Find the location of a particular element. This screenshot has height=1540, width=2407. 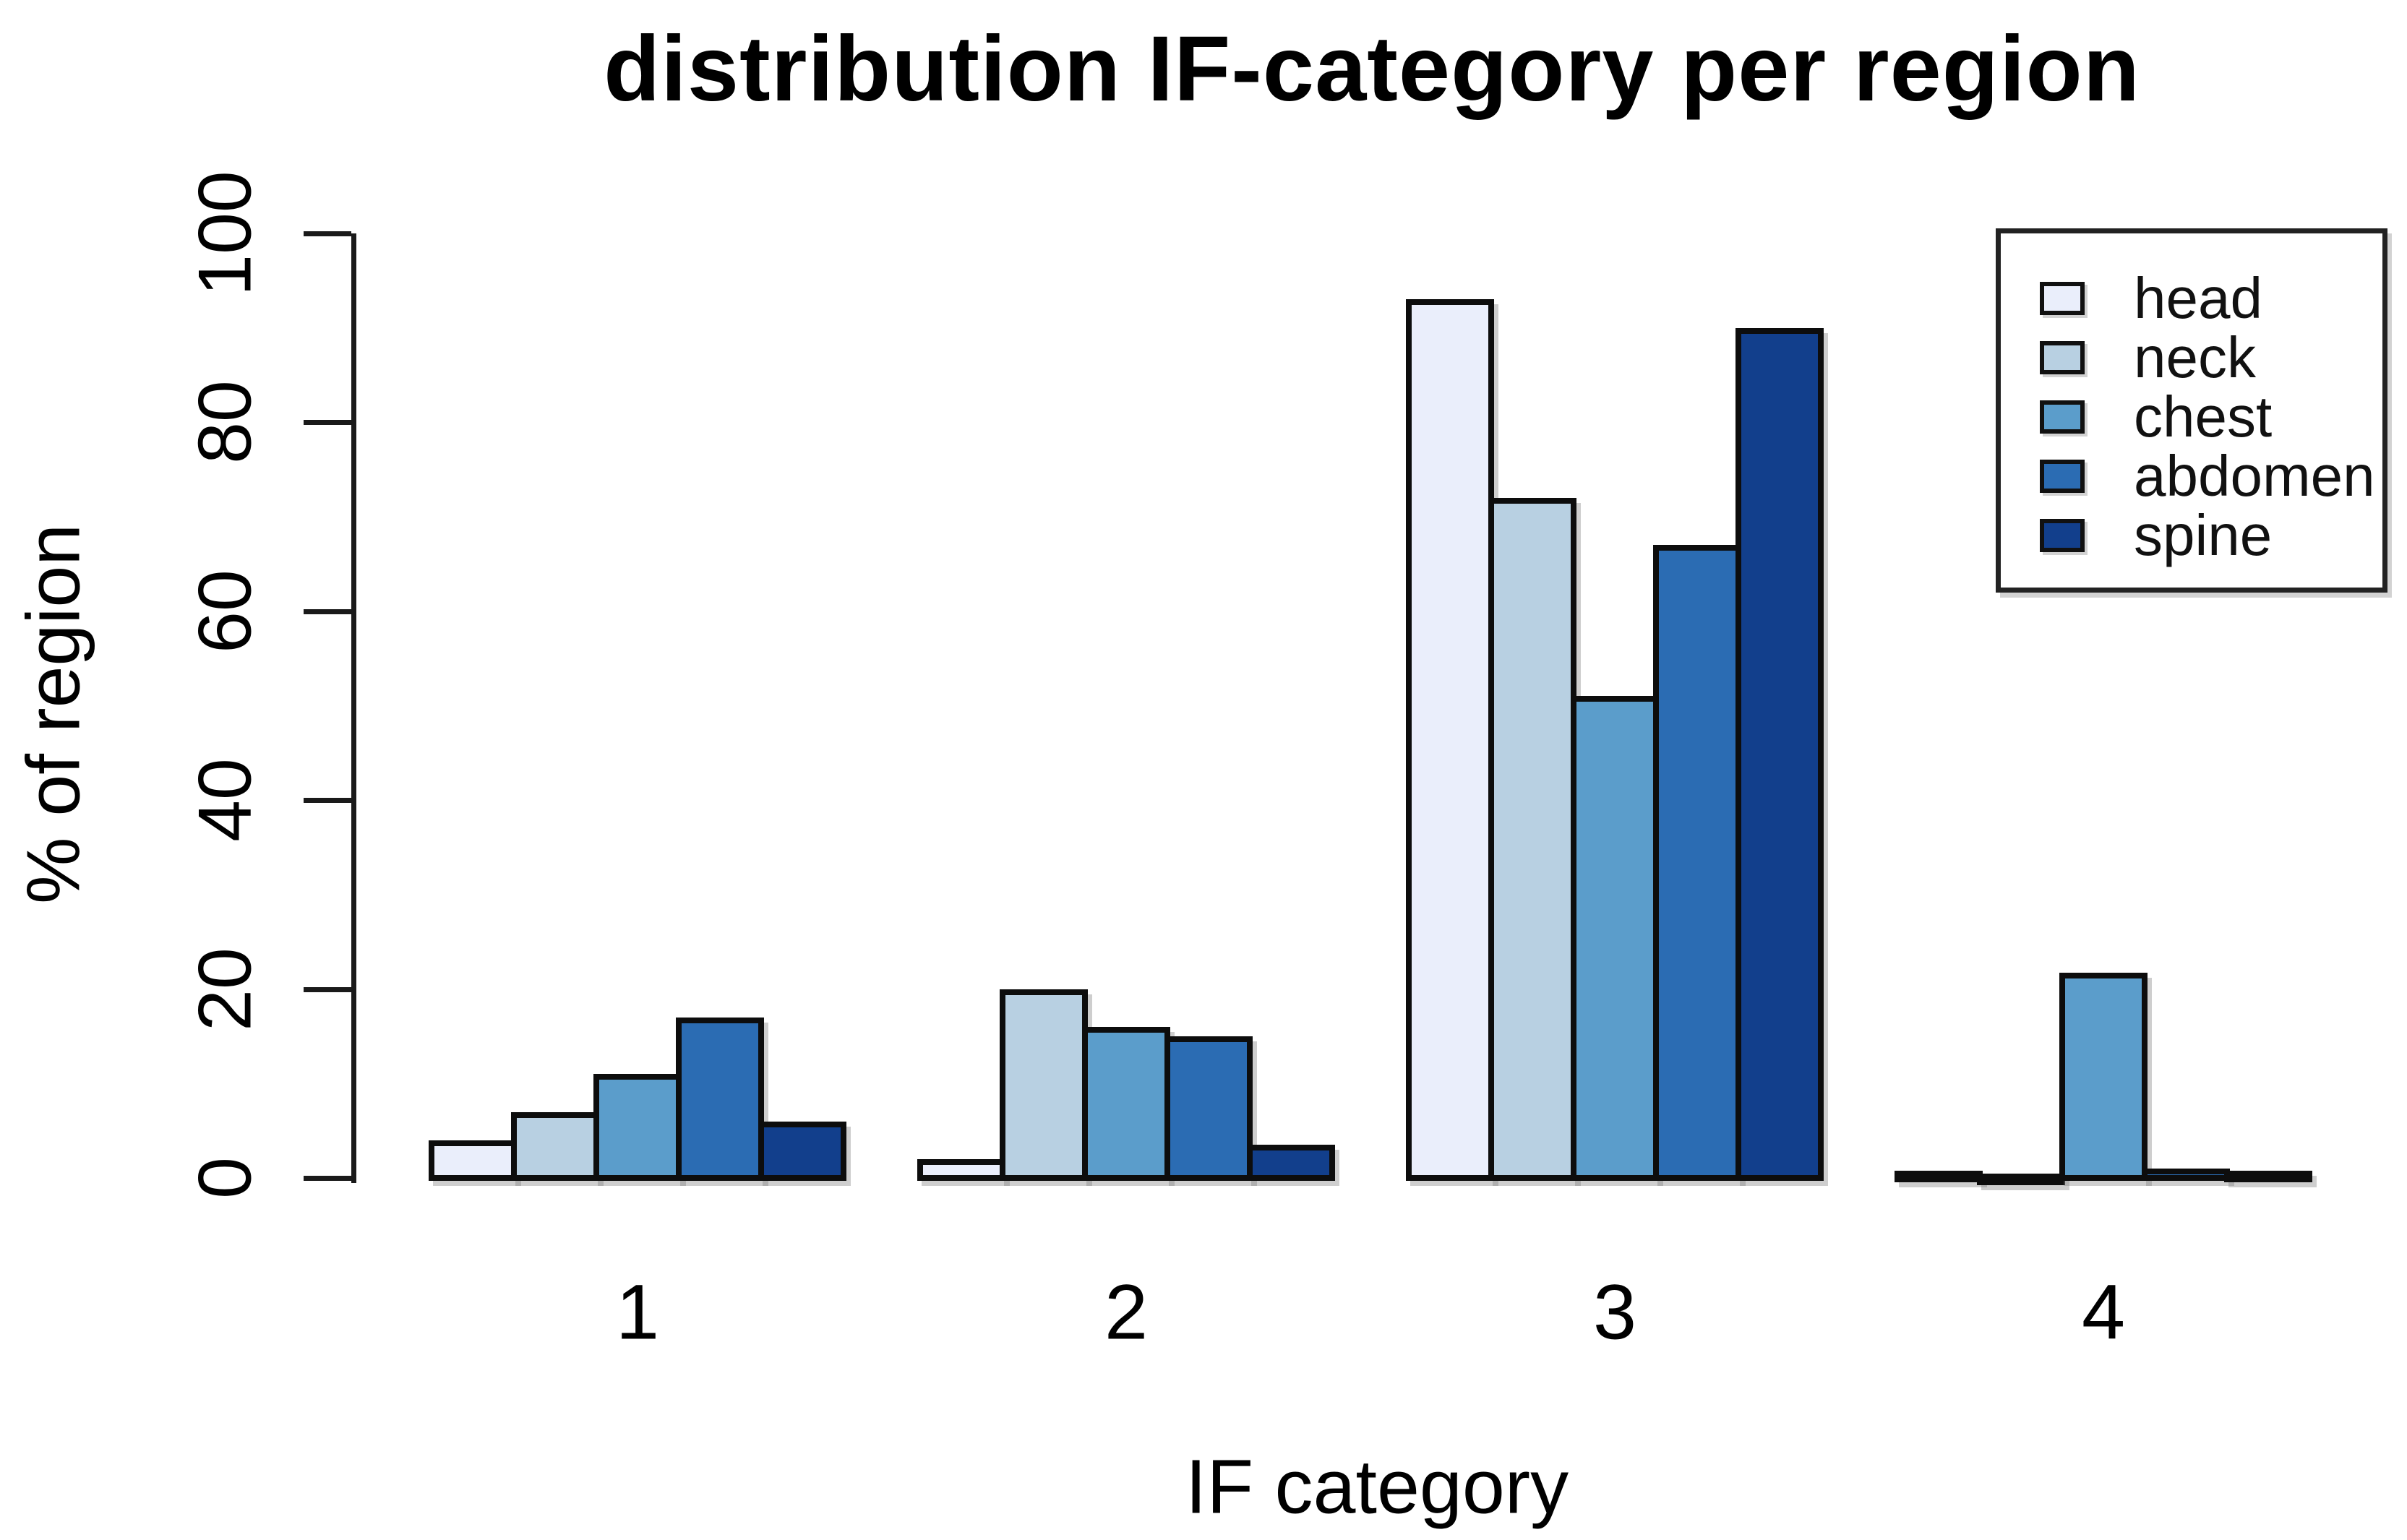

y-axis-line is located at coordinates (353, 708).